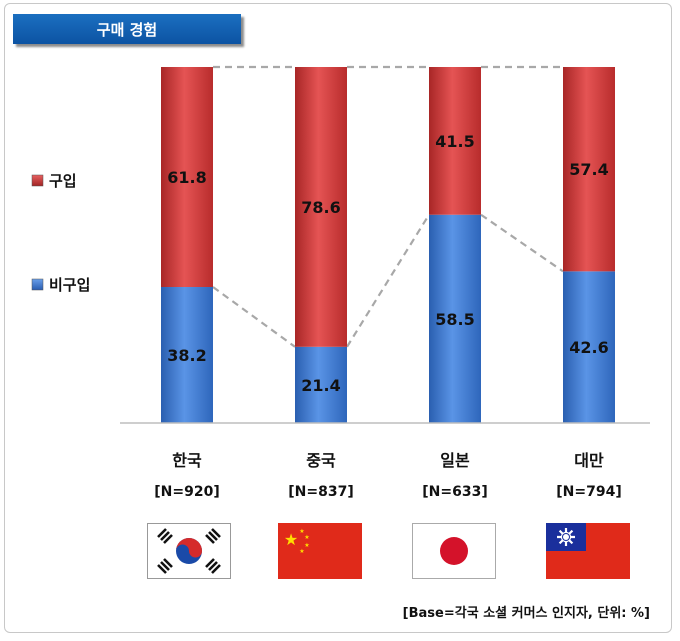 The width and height of the screenshot is (680, 641). Describe the element at coordinates (189, 551) in the screenshot. I see `south-korea-flag-icon` at that location.